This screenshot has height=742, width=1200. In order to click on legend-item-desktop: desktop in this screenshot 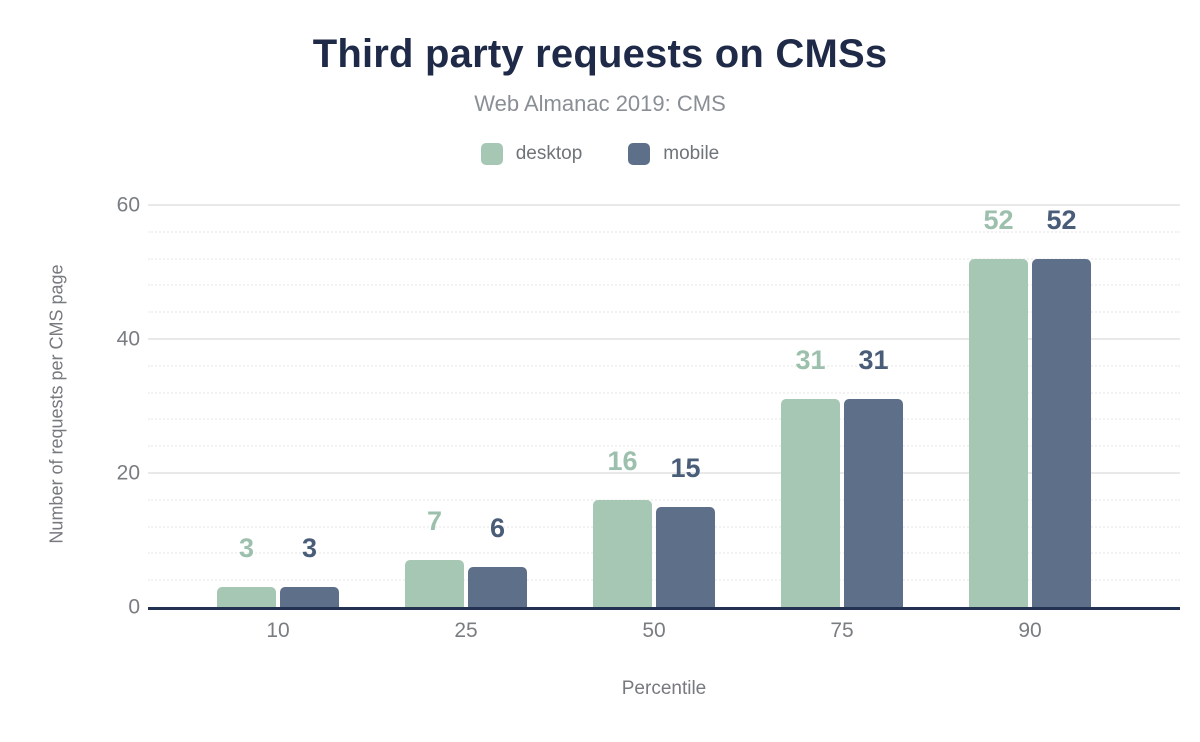, I will do `click(531, 154)`.